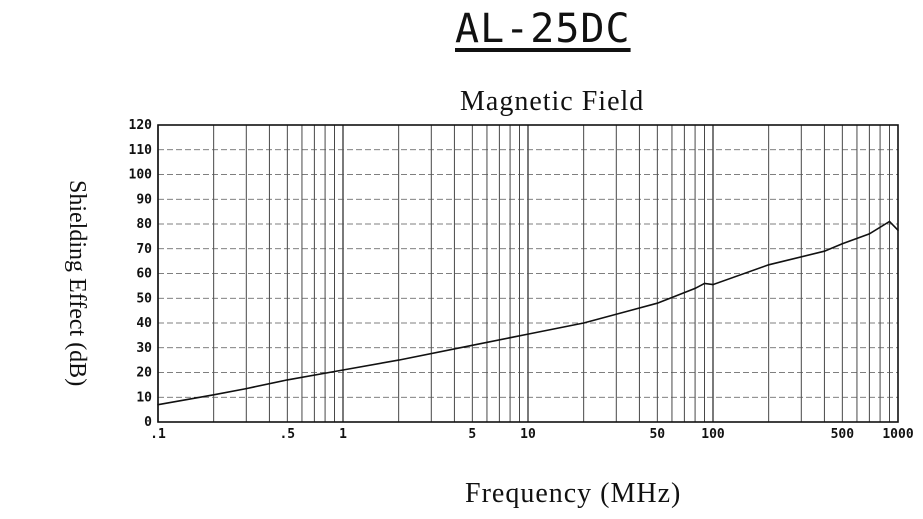  What do you see at coordinates (713, 434) in the screenshot?
I see `x-tick-label: 100` at bounding box center [713, 434].